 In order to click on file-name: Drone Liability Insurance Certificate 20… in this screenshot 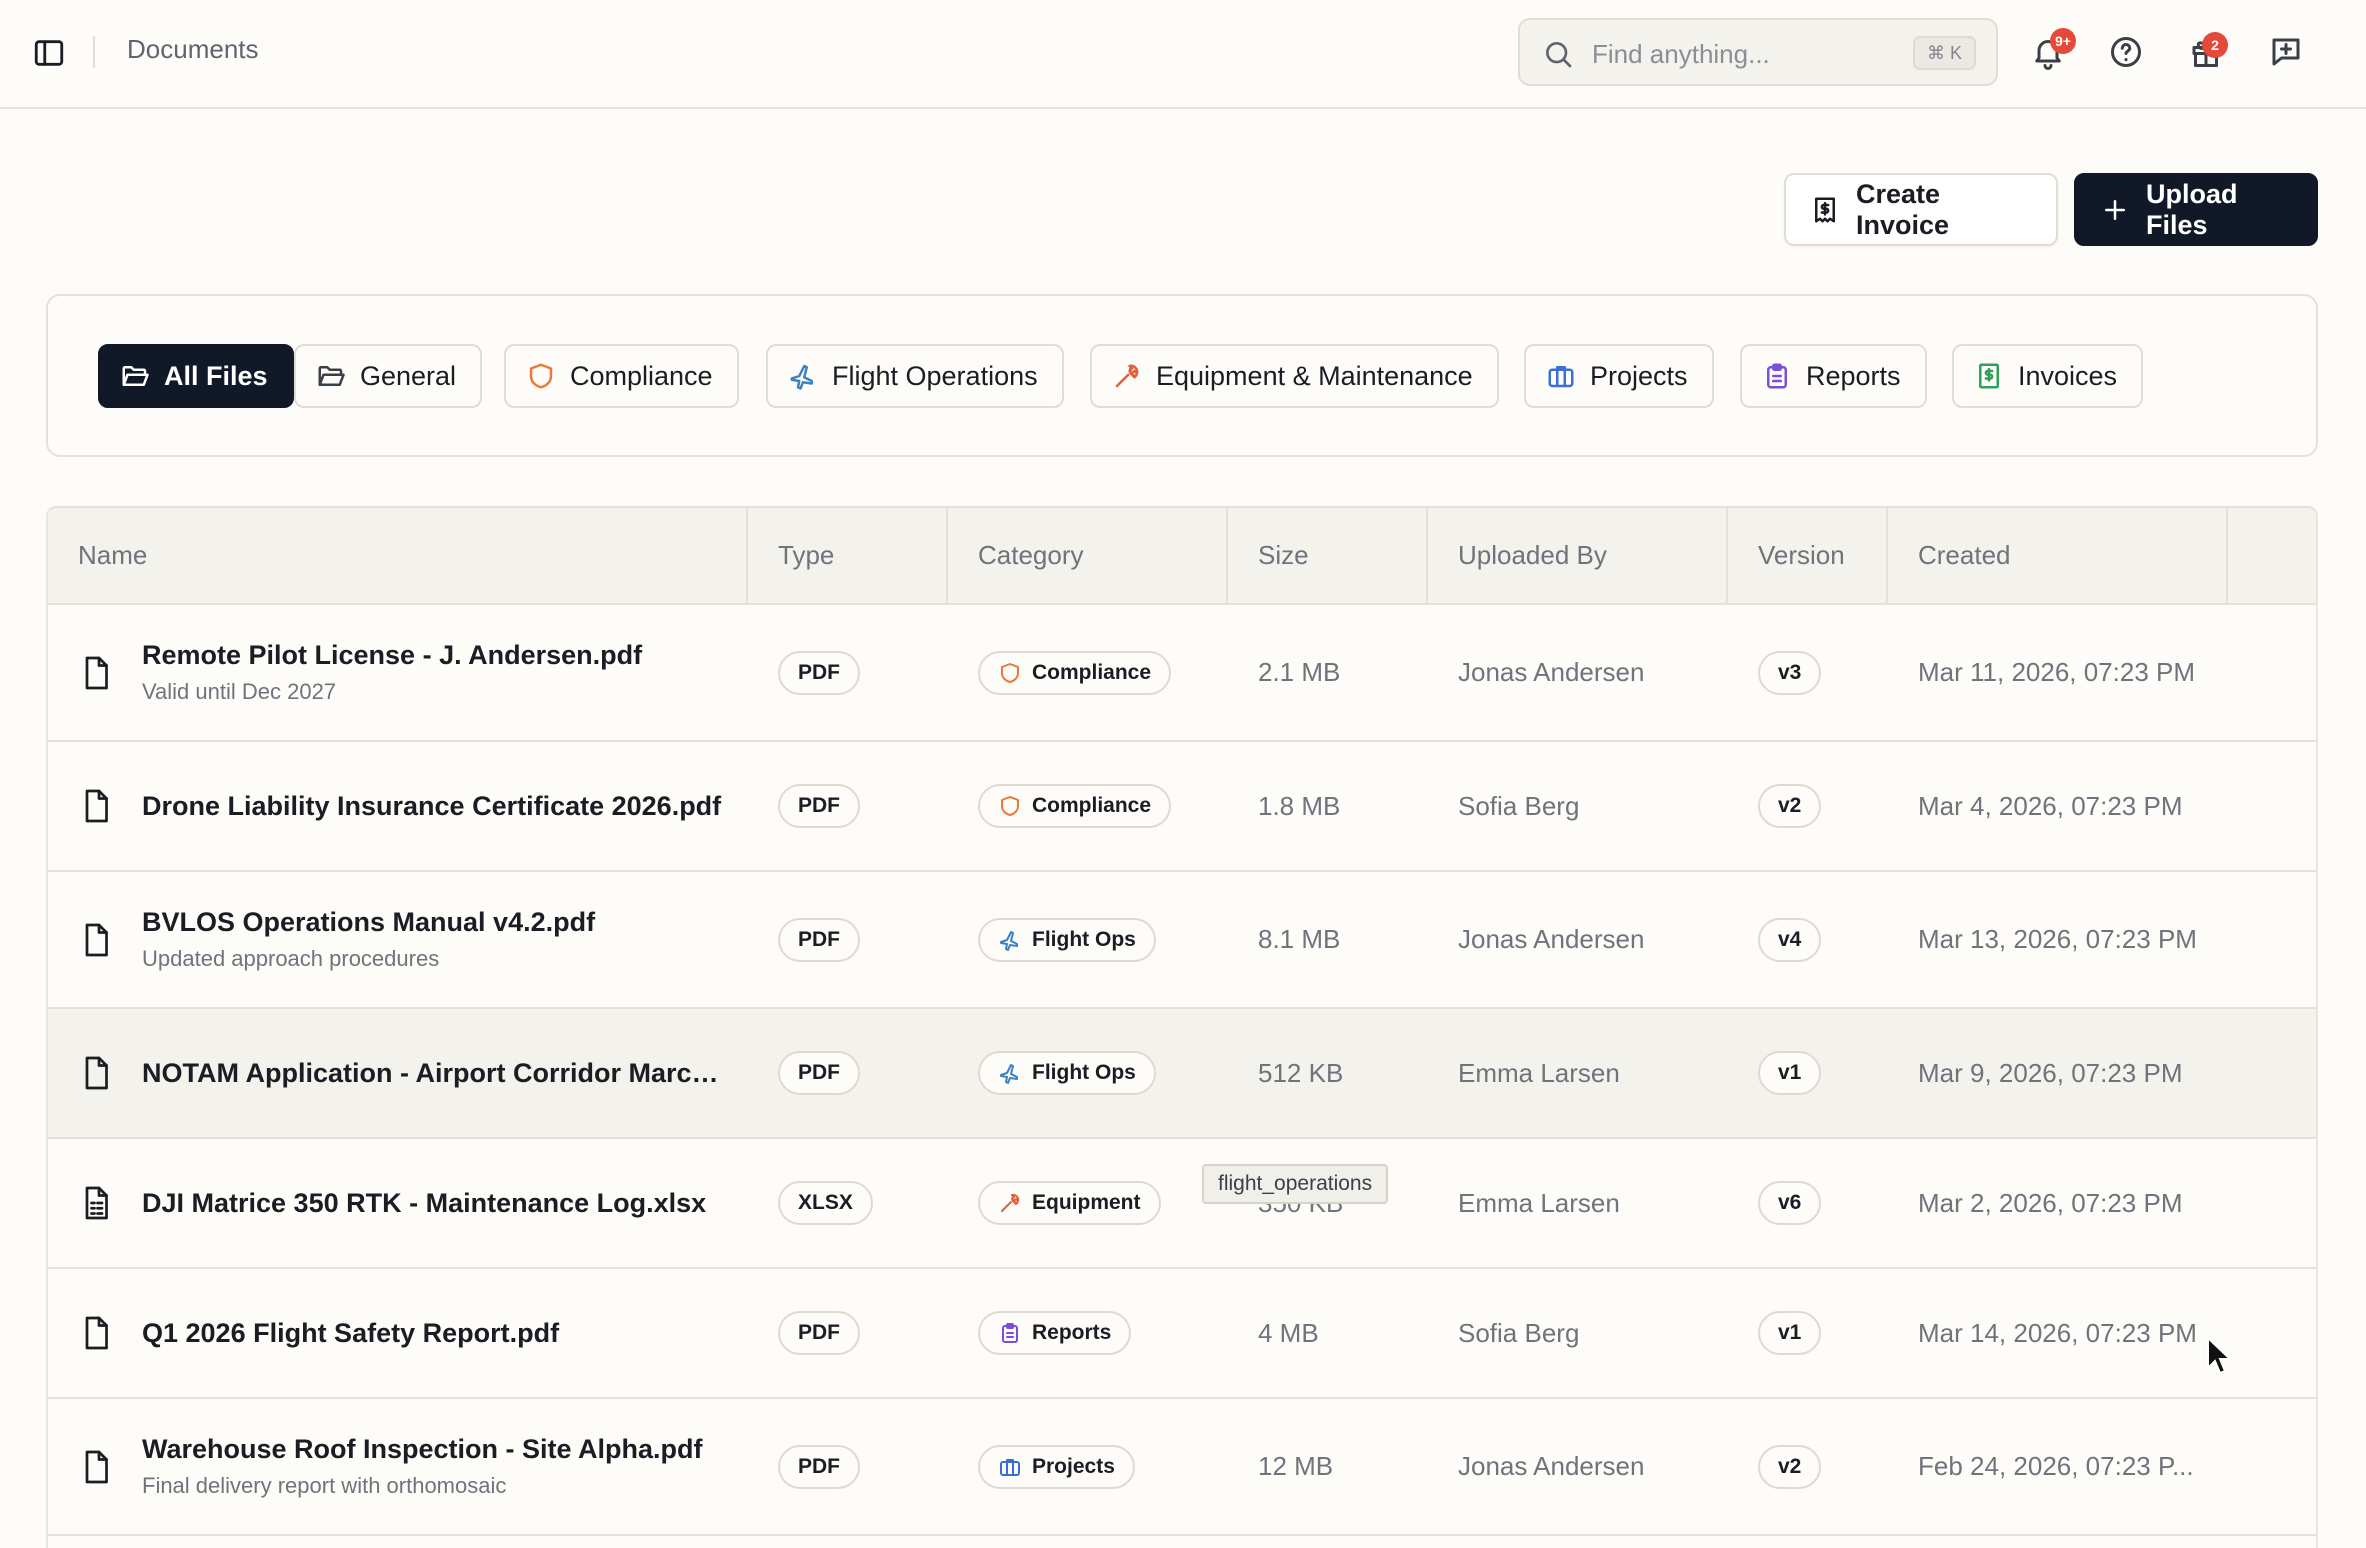, I will do `click(432, 805)`.